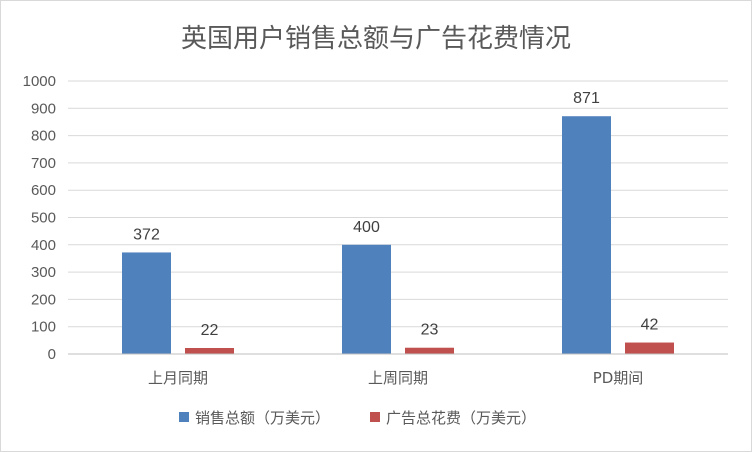 This screenshot has width=752, height=452. I want to click on y-tick-label: 400, so click(43, 245).